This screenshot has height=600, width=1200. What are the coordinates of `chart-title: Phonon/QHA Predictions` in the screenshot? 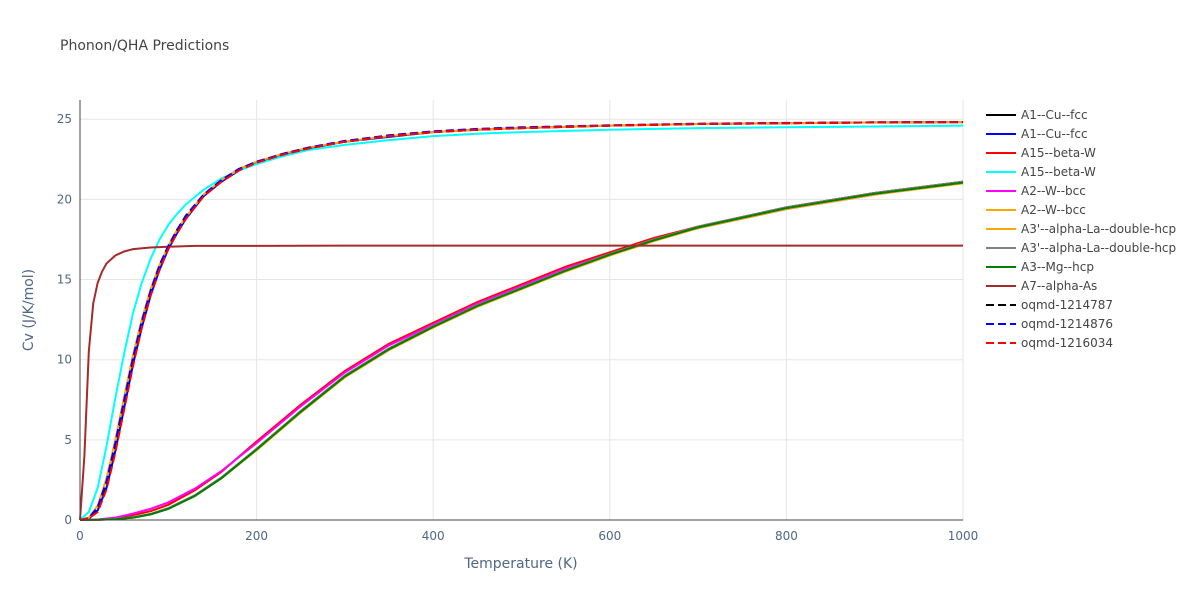 It's located at (144, 46).